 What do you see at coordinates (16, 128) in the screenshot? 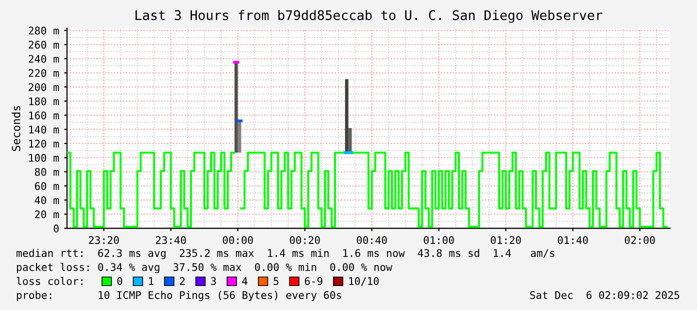
I see `y-axis-title: Seconds` at bounding box center [16, 128].